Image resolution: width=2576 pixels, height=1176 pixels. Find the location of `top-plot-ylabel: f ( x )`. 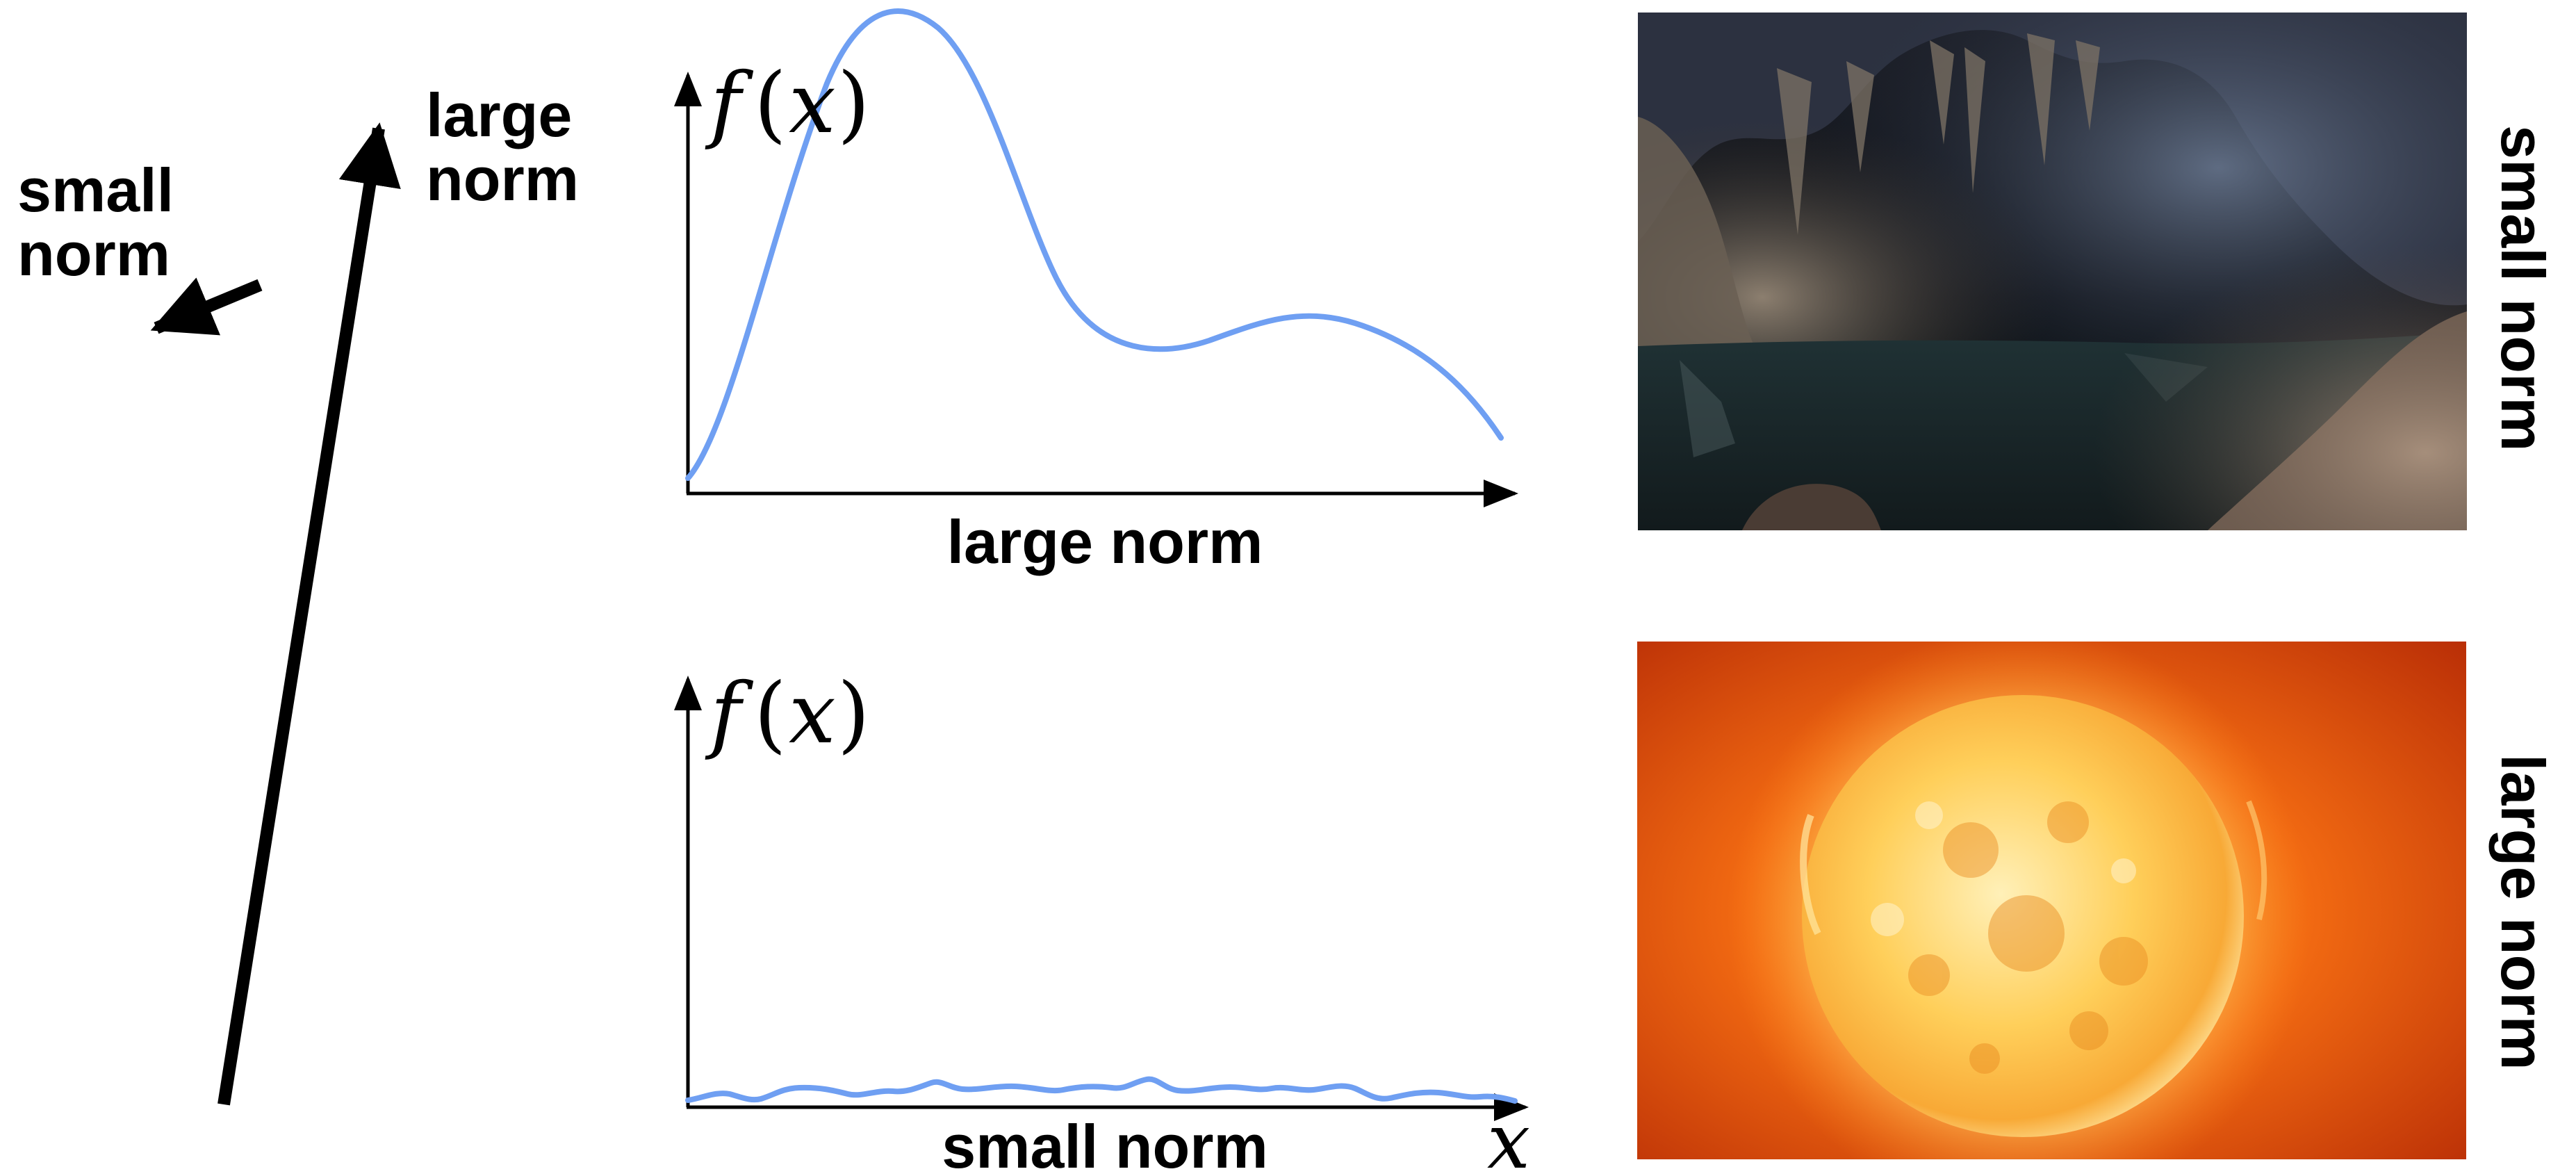

top-plot-ylabel: f ( x ) is located at coordinates (787, 104).